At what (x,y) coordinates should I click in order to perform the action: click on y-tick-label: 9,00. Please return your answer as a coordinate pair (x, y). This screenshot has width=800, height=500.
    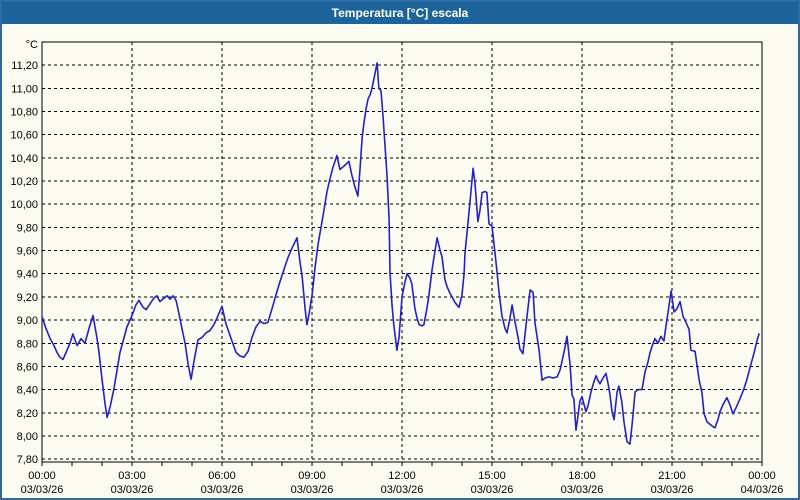
    Looking at the image, I should click on (27, 321).